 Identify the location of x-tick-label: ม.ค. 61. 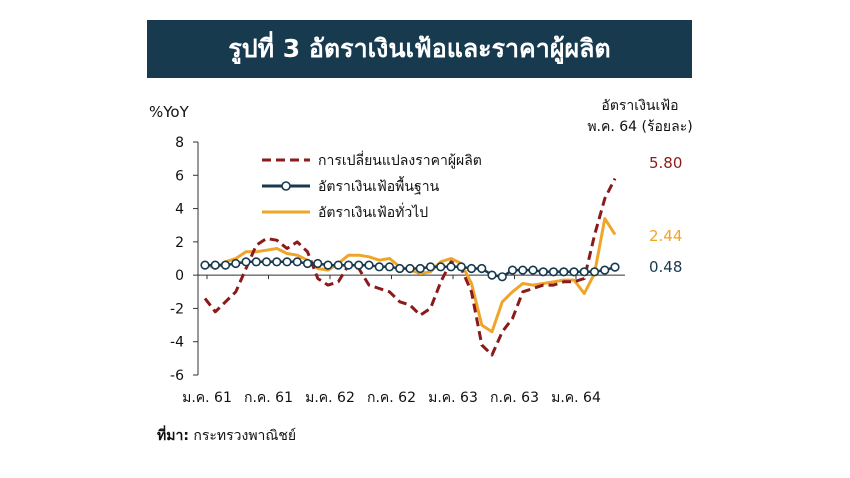
(207, 398).